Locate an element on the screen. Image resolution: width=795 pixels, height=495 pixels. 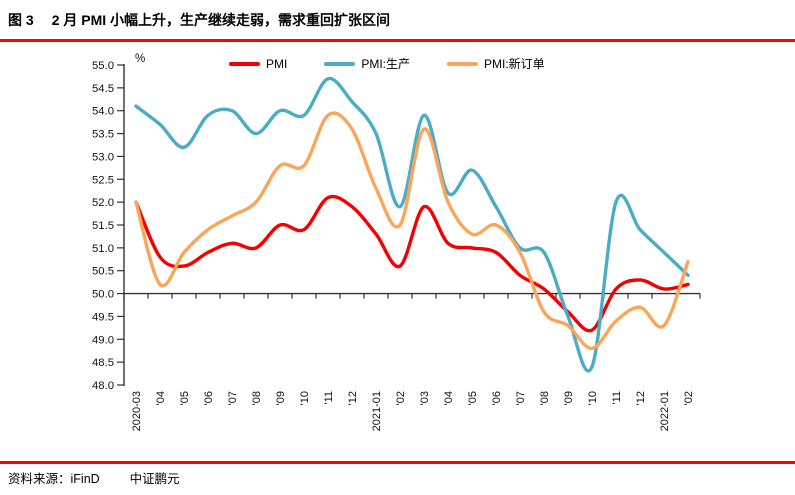
y-axis-tick-label: 48.0 is located at coordinates (103, 386).